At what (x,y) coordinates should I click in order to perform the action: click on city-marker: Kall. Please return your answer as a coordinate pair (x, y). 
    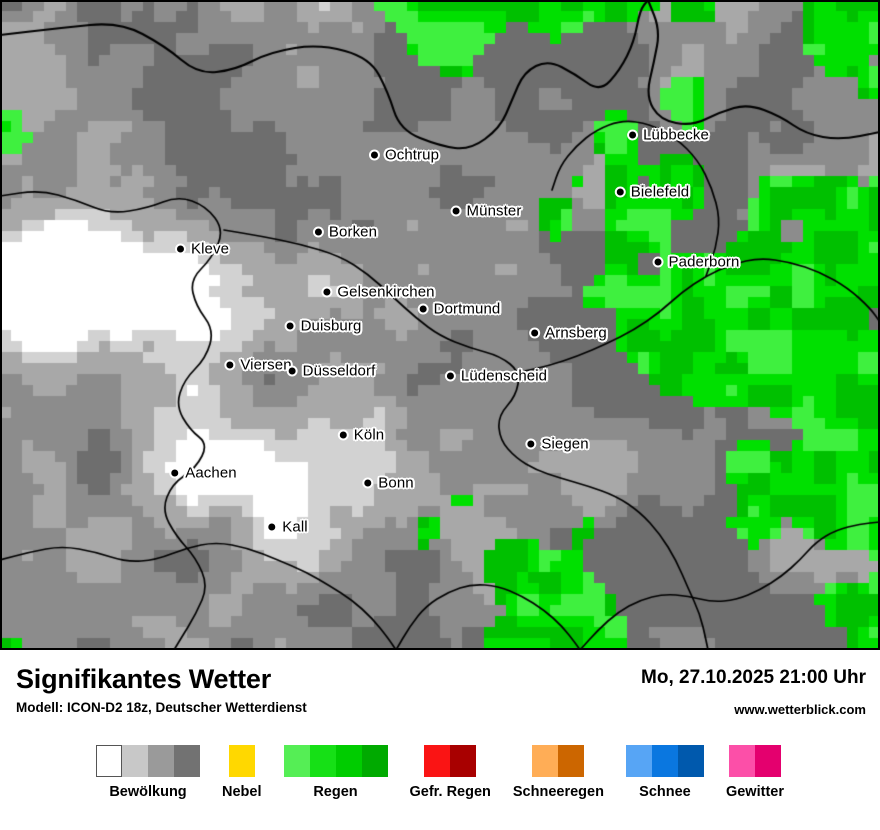
    Looking at the image, I should click on (287, 527).